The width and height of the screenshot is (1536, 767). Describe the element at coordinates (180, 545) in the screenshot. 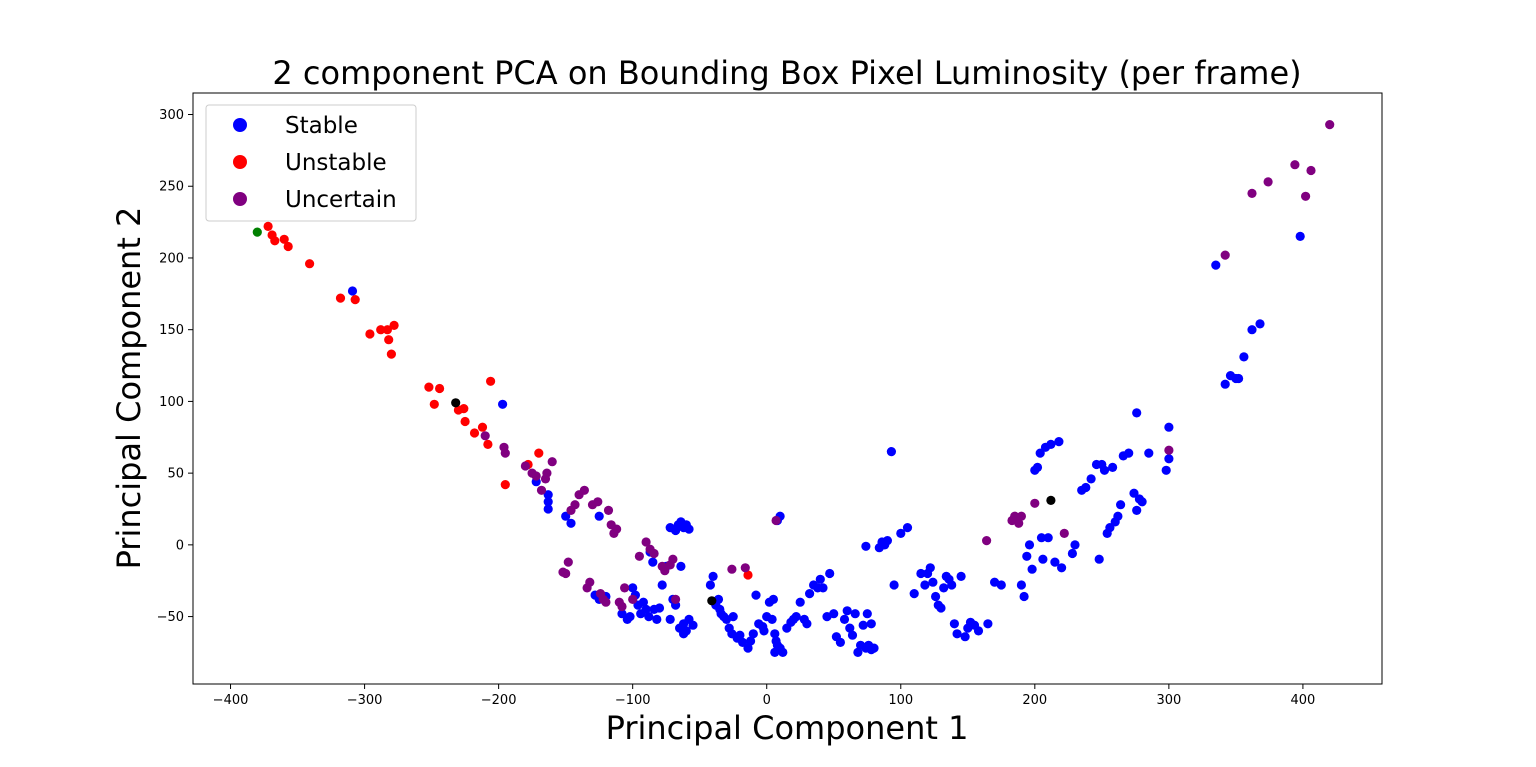

I see `y-tick-label: 0` at that location.